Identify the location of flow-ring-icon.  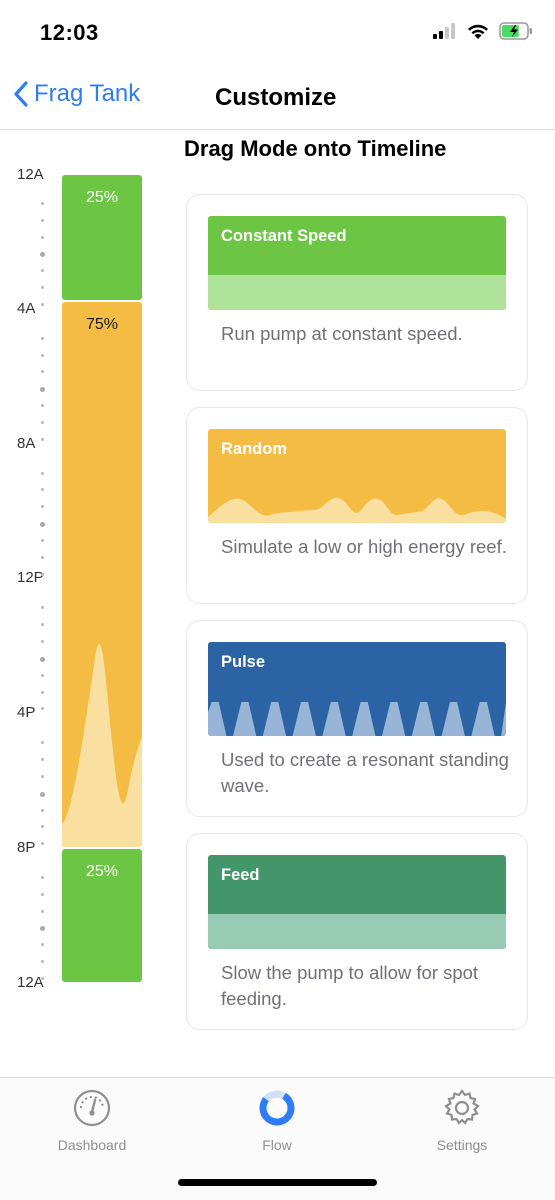
(277, 1108).